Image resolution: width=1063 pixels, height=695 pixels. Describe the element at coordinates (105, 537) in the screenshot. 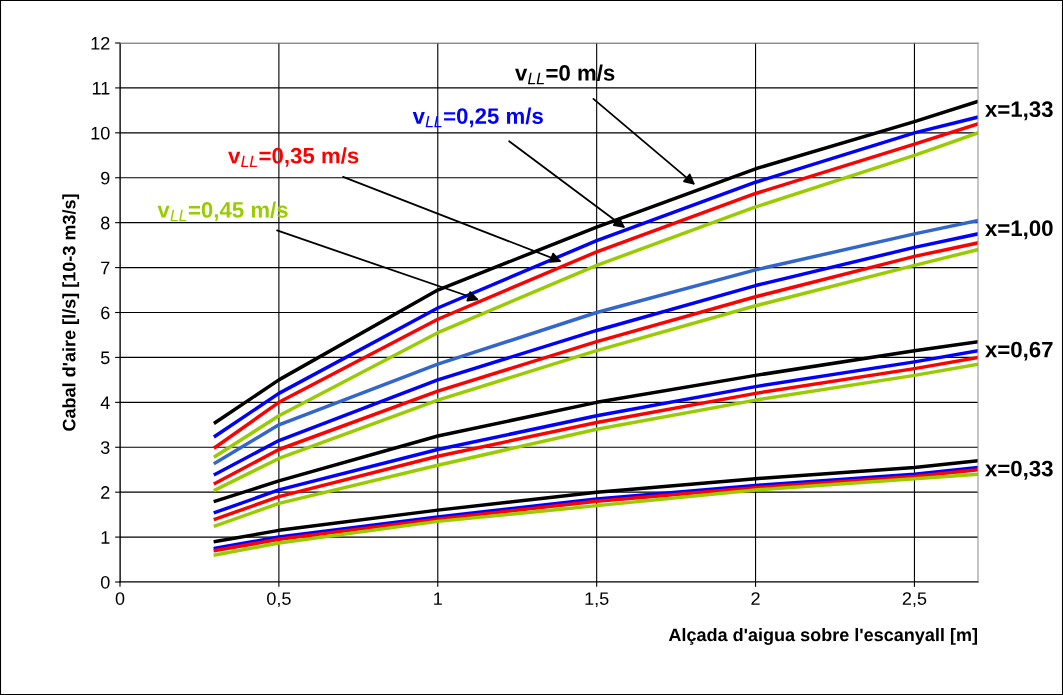

I see `y-tick-label: 1` at that location.